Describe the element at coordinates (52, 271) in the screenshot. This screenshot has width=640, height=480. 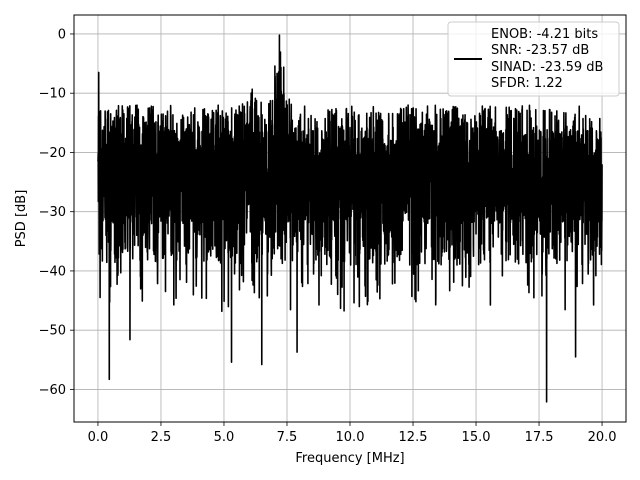
I see `y-tick-label: −40` at that location.